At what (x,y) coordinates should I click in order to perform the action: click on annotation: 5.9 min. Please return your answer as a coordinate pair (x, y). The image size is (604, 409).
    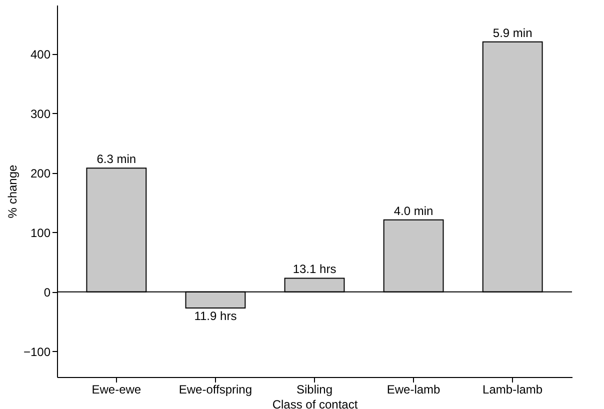
    Looking at the image, I should click on (512, 33).